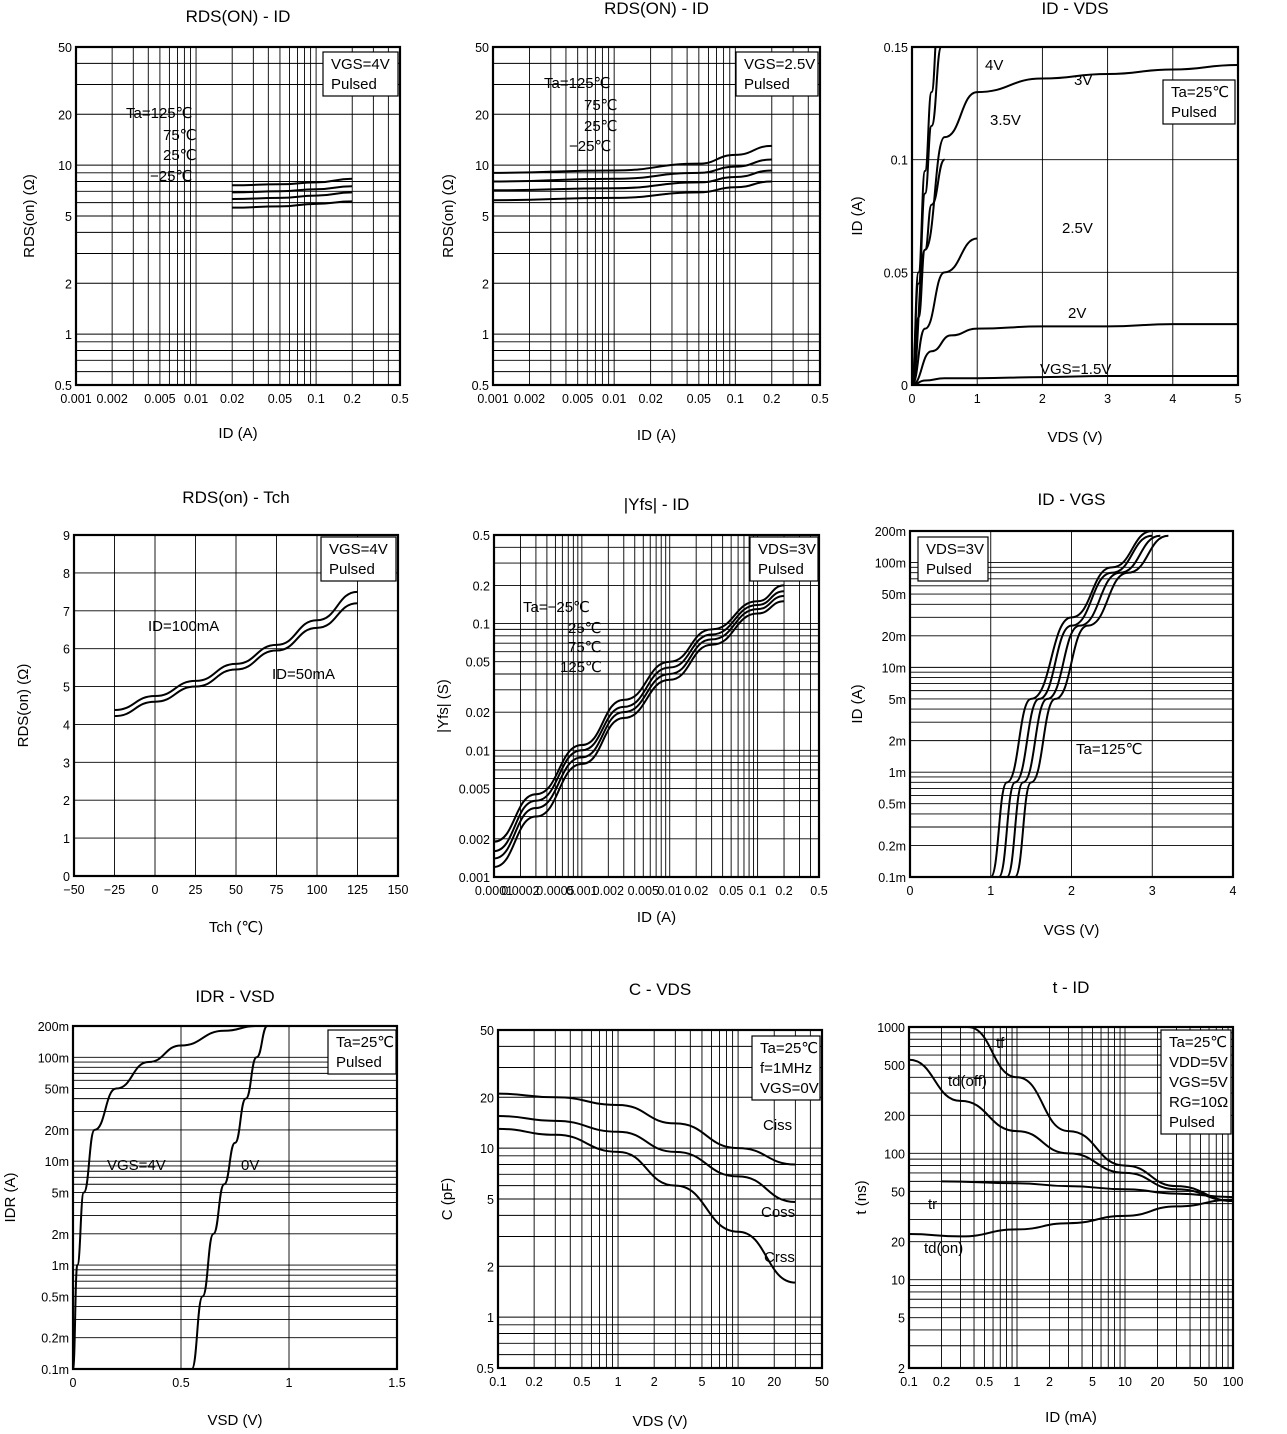 This screenshot has height=1434, width=1287. What do you see at coordinates (657, 504) in the screenshot?
I see `chart-title: |Yfs| - ID` at bounding box center [657, 504].